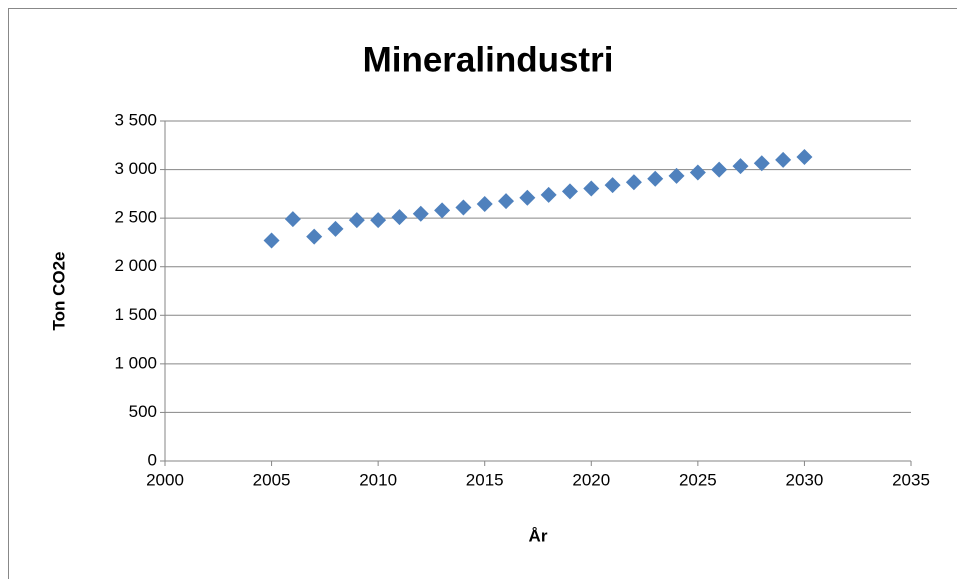 The height and width of the screenshot is (579, 957). I want to click on y-tick-label: 3 500, so click(135, 119).